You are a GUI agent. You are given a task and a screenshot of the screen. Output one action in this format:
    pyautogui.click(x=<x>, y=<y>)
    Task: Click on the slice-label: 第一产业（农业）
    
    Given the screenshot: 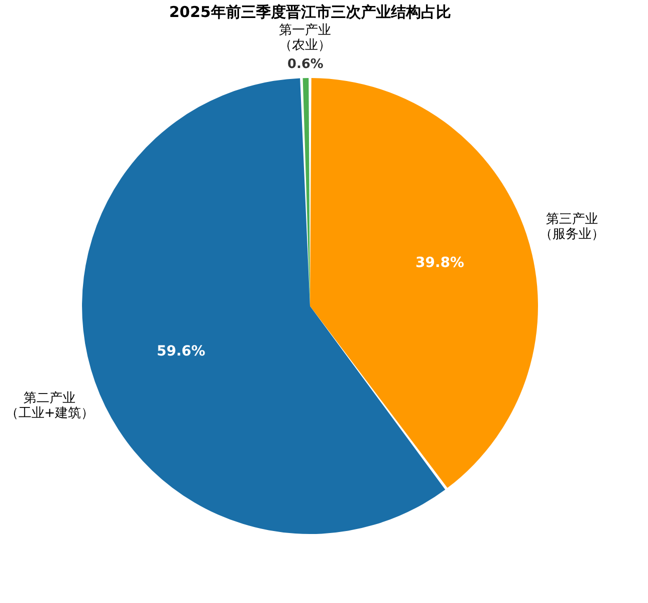 What is the action you would take?
    pyautogui.click(x=304, y=38)
    